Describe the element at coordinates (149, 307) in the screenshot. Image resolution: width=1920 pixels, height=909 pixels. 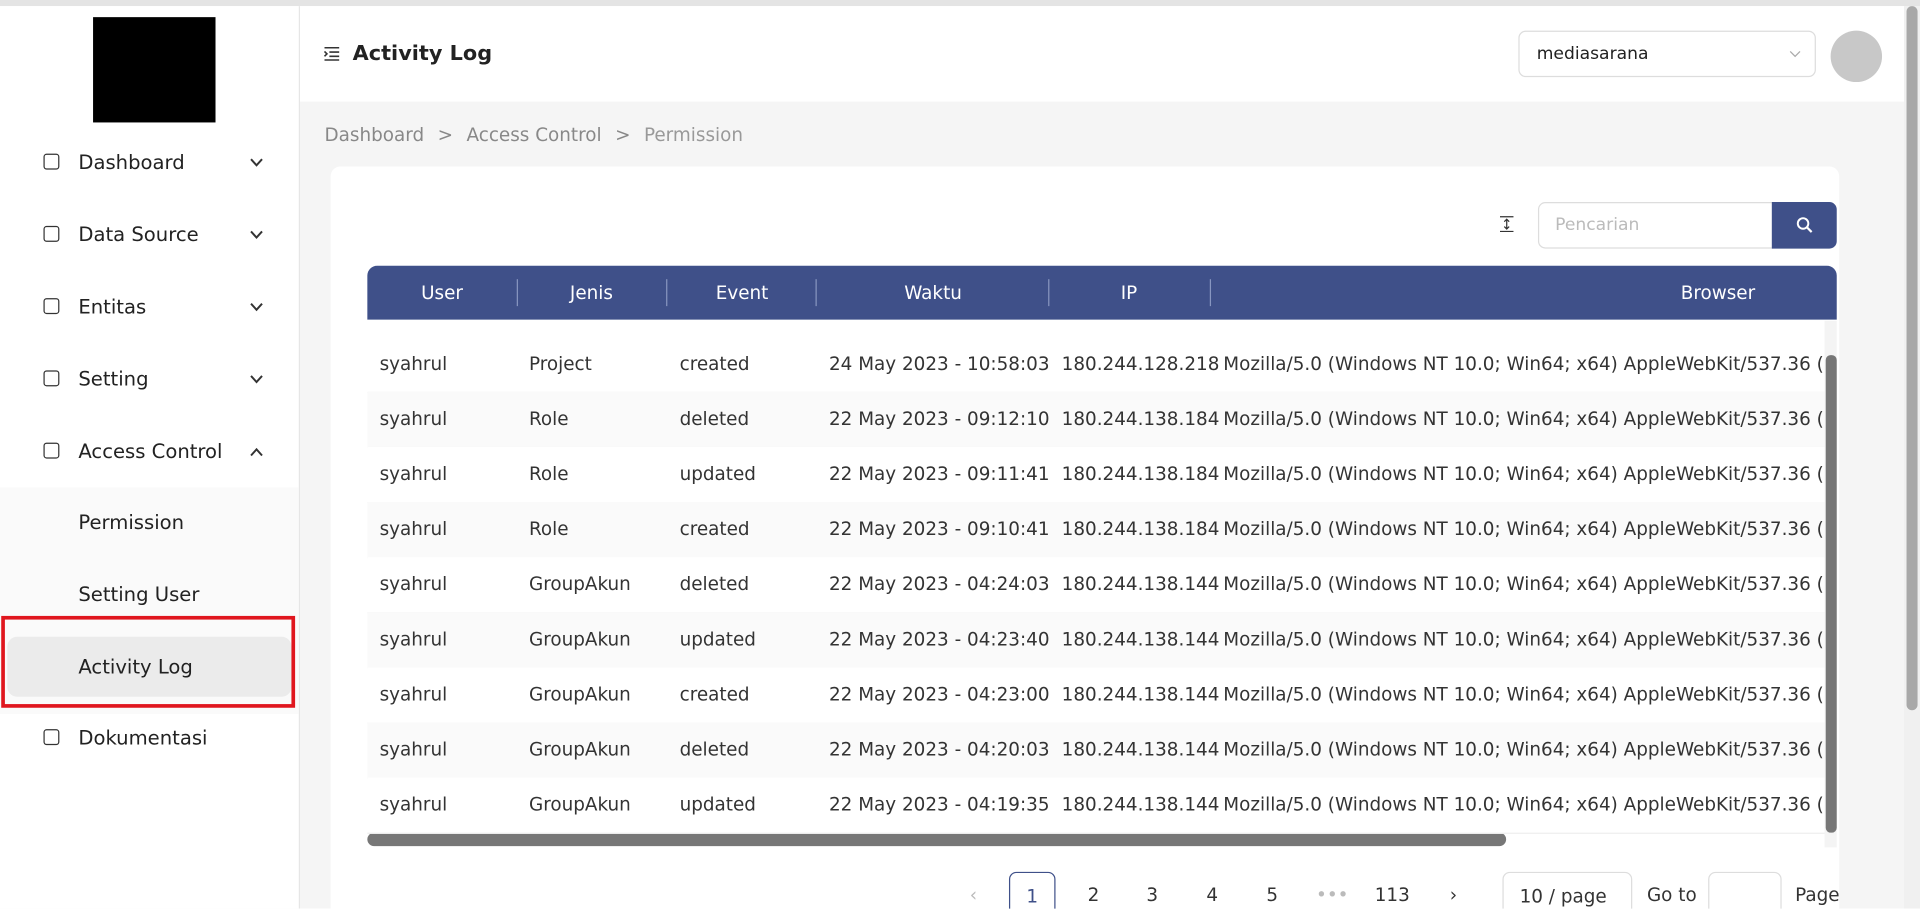
I see `menu-item: Entitas` at that location.